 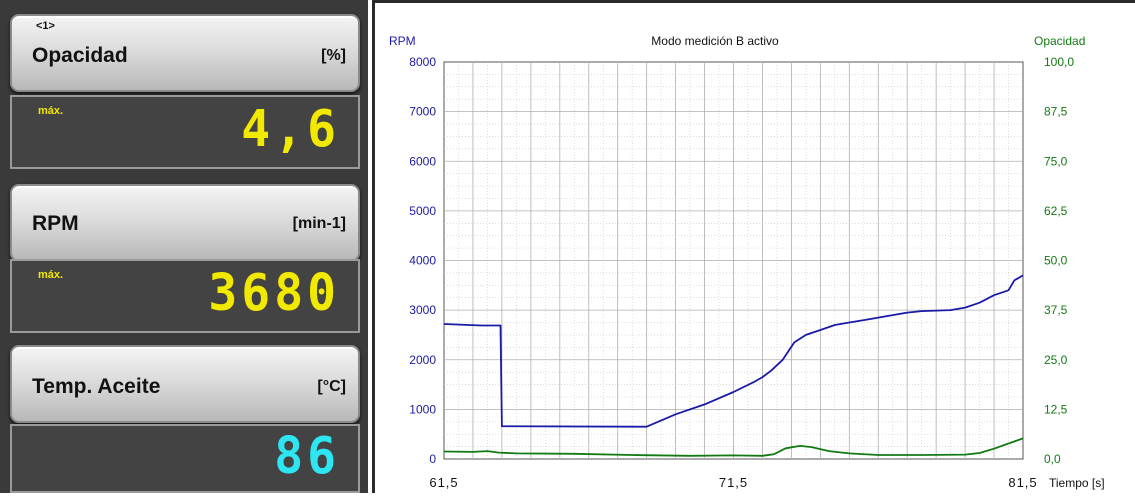 I want to click on oil-temp-header-button: Temp. Aceite [°C], so click(x=185, y=384).